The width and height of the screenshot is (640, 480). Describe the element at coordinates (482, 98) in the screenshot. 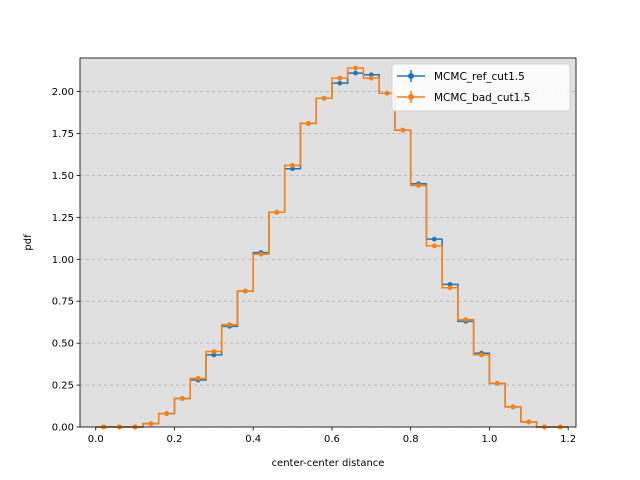

I see `legend-label-bad: MCMC_bad_cut1.5` at that location.